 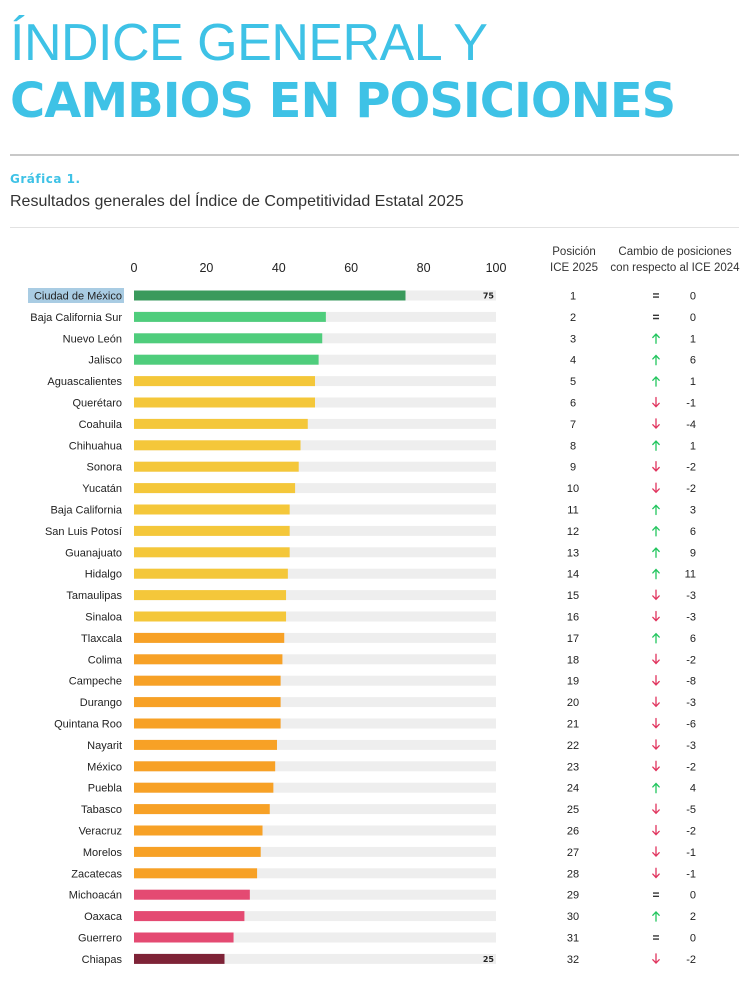 What do you see at coordinates (573, 939) in the screenshot?
I see `position-value: 31` at bounding box center [573, 939].